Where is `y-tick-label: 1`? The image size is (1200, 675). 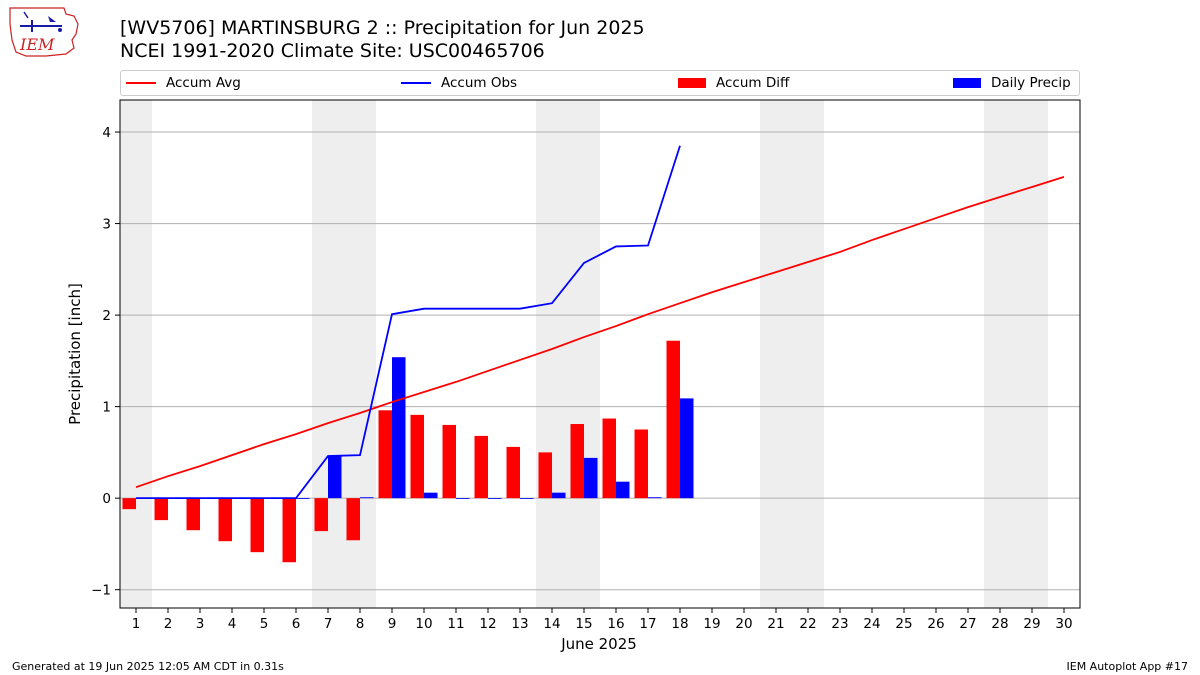
y-tick-label: 1 is located at coordinates (106, 408).